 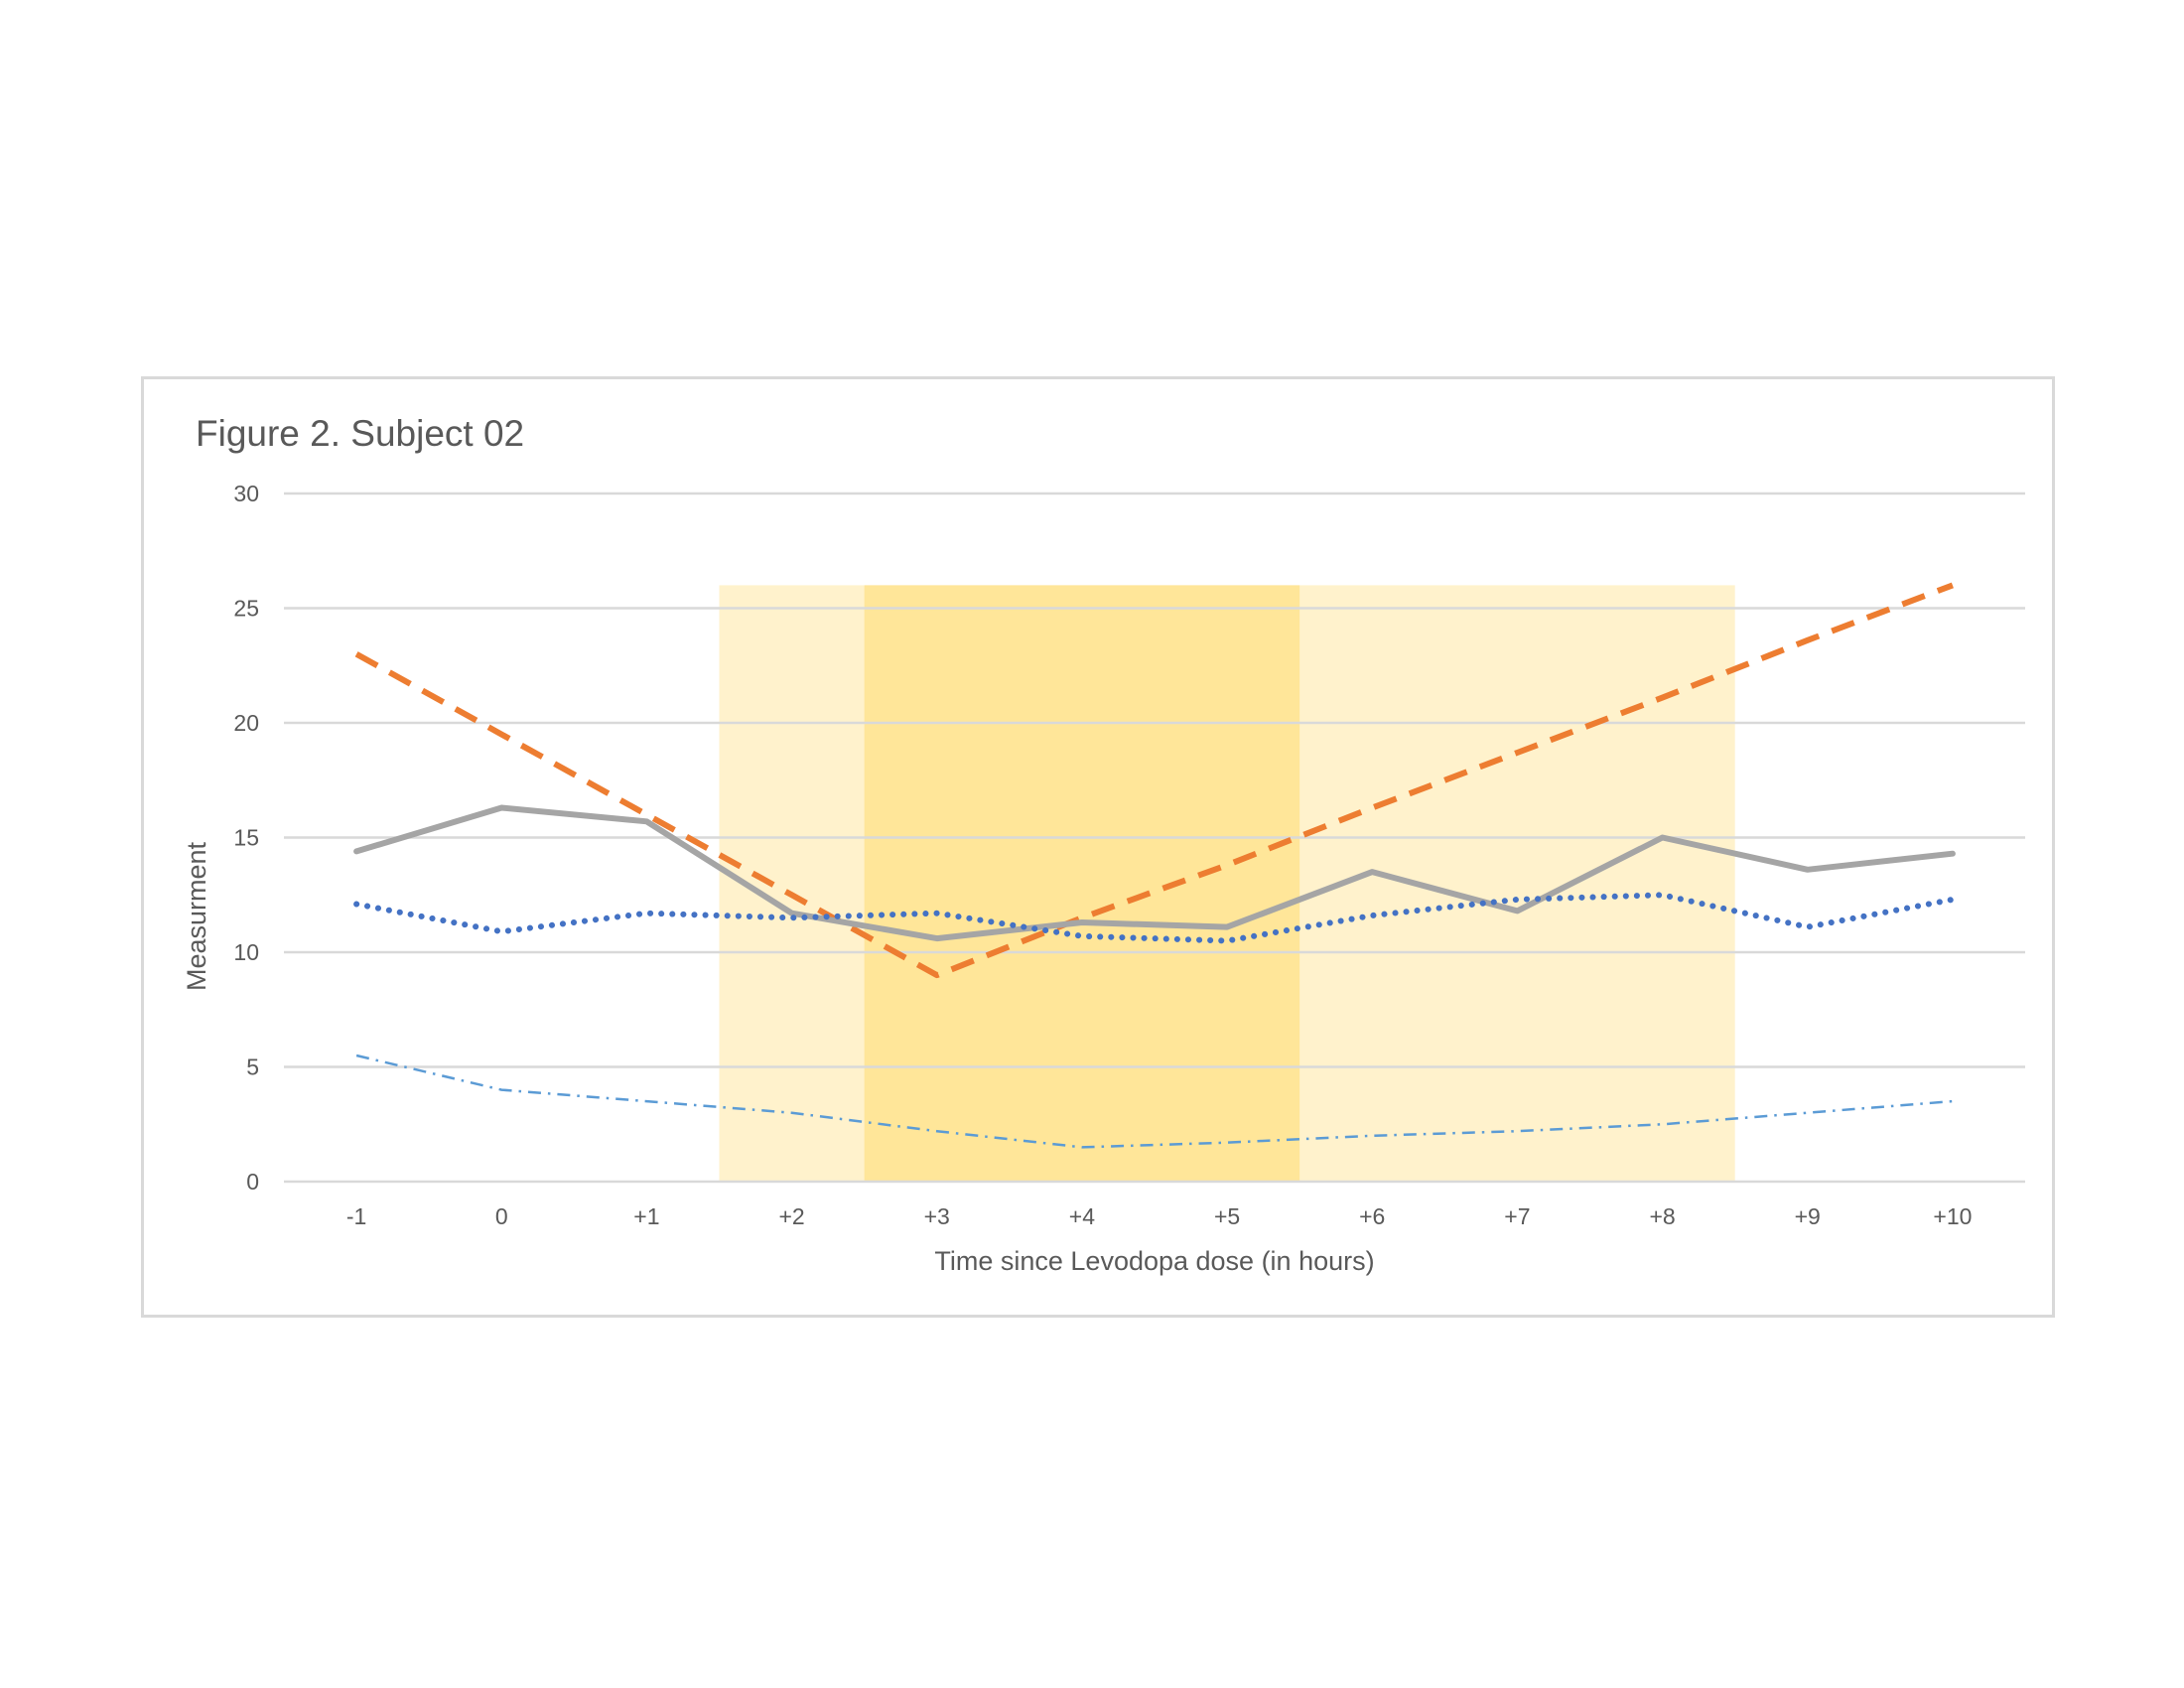 What do you see at coordinates (1808, 1216) in the screenshot?
I see `x-tick-label: +9` at bounding box center [1808, 1216].